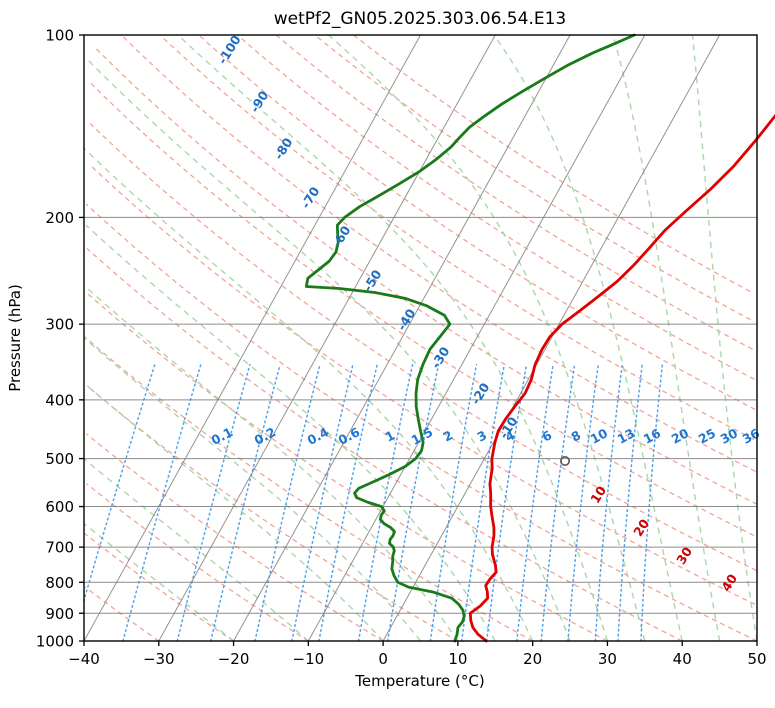 Image resolution: width=775 pixels, height=708 pixels. Describe the element at coordinates (59, 507) in the screenshot. I see `y-tick-label: 600` at that location.